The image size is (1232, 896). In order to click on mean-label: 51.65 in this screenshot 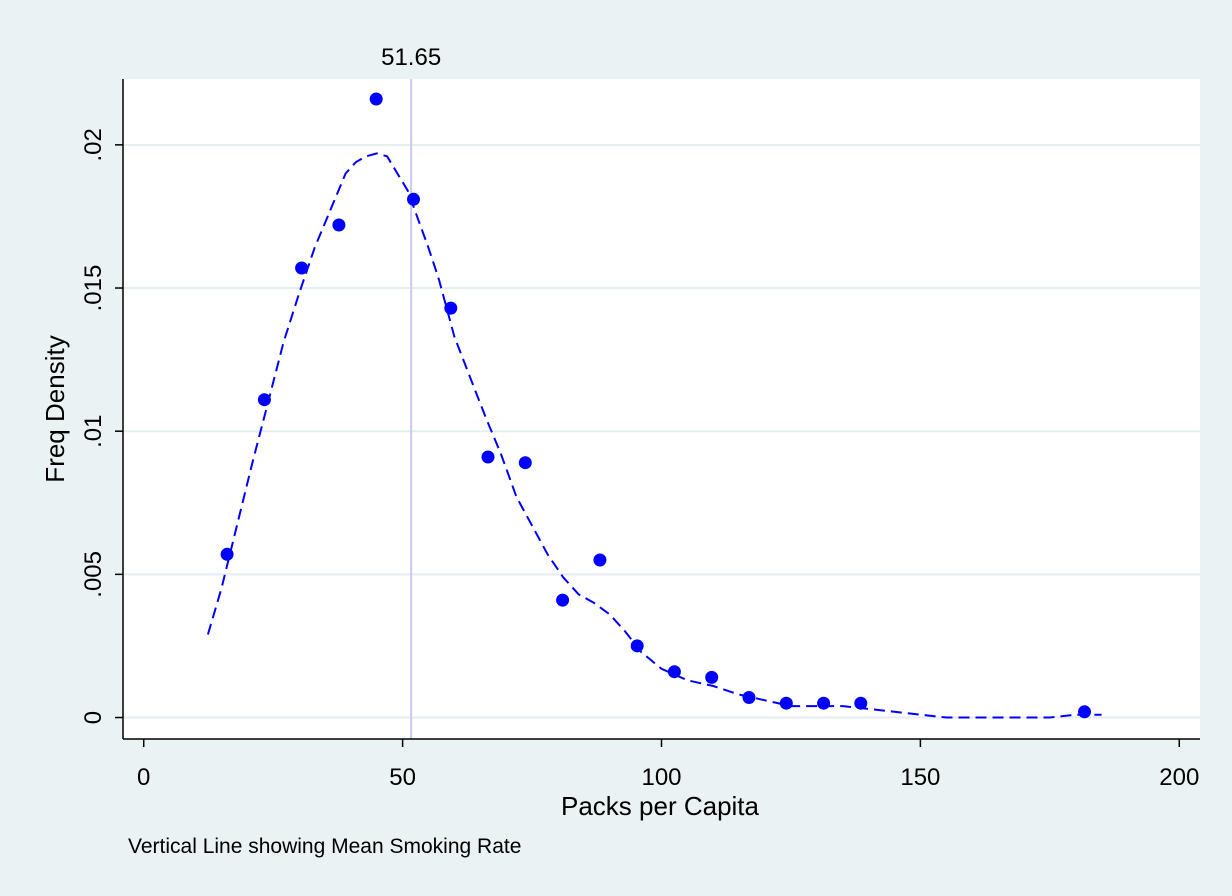, I will do `click(411, 57)`.